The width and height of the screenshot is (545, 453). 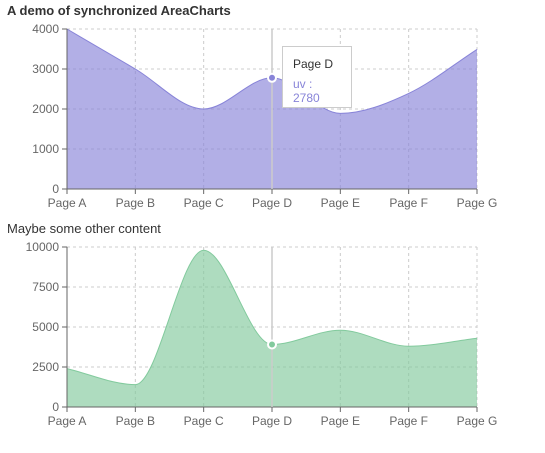 I want to click on tooltip: Page D uv : 2780, so click(x=317, y=77).